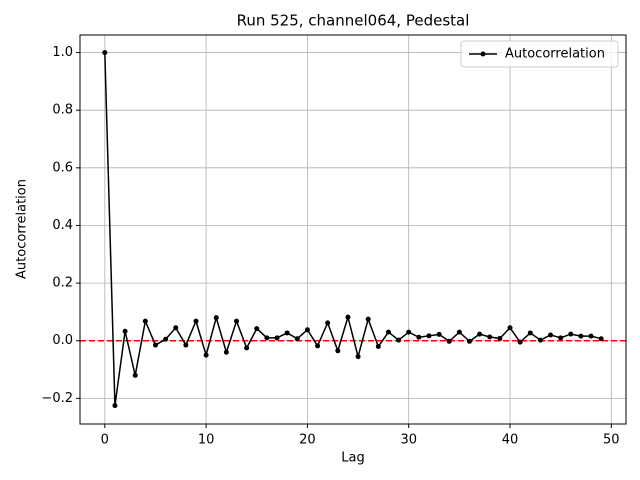 This screenshot has height=480, width=640. What do you see at coordinates (555, 54) in the screenshot?
I see `legend-label: Autocorrelation` at bounding box center [555, 54].